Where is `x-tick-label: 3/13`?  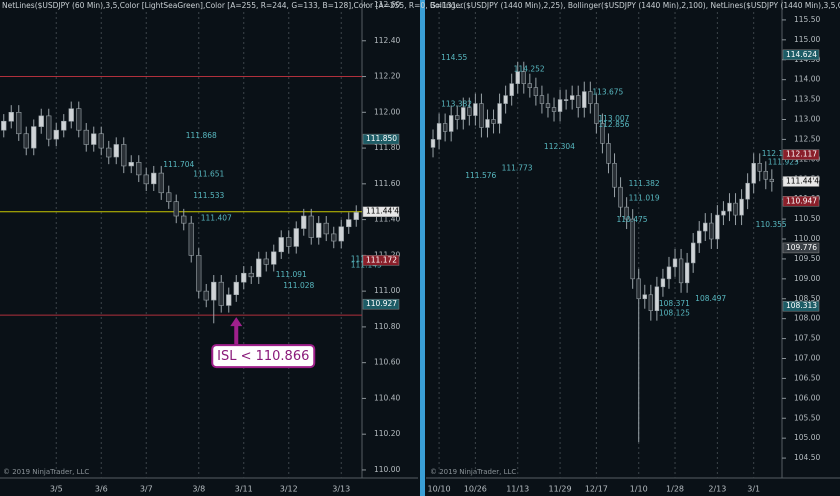
x-tick-label: 3/13 is located at coordinates (341, 489).